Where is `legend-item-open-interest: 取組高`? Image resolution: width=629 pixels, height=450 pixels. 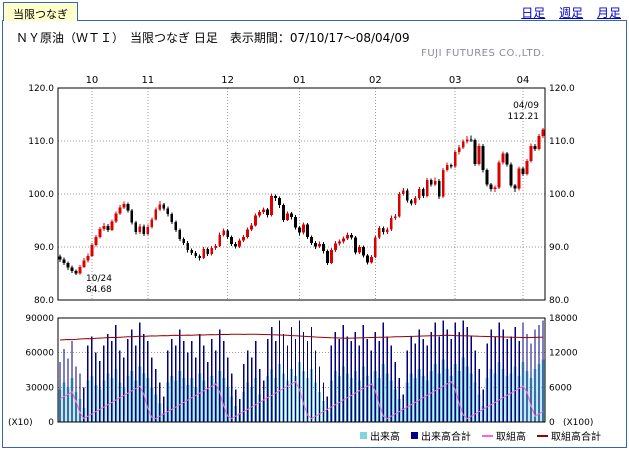
legend-item-open-interest: 取組高 is located at coordinates (504, 435).